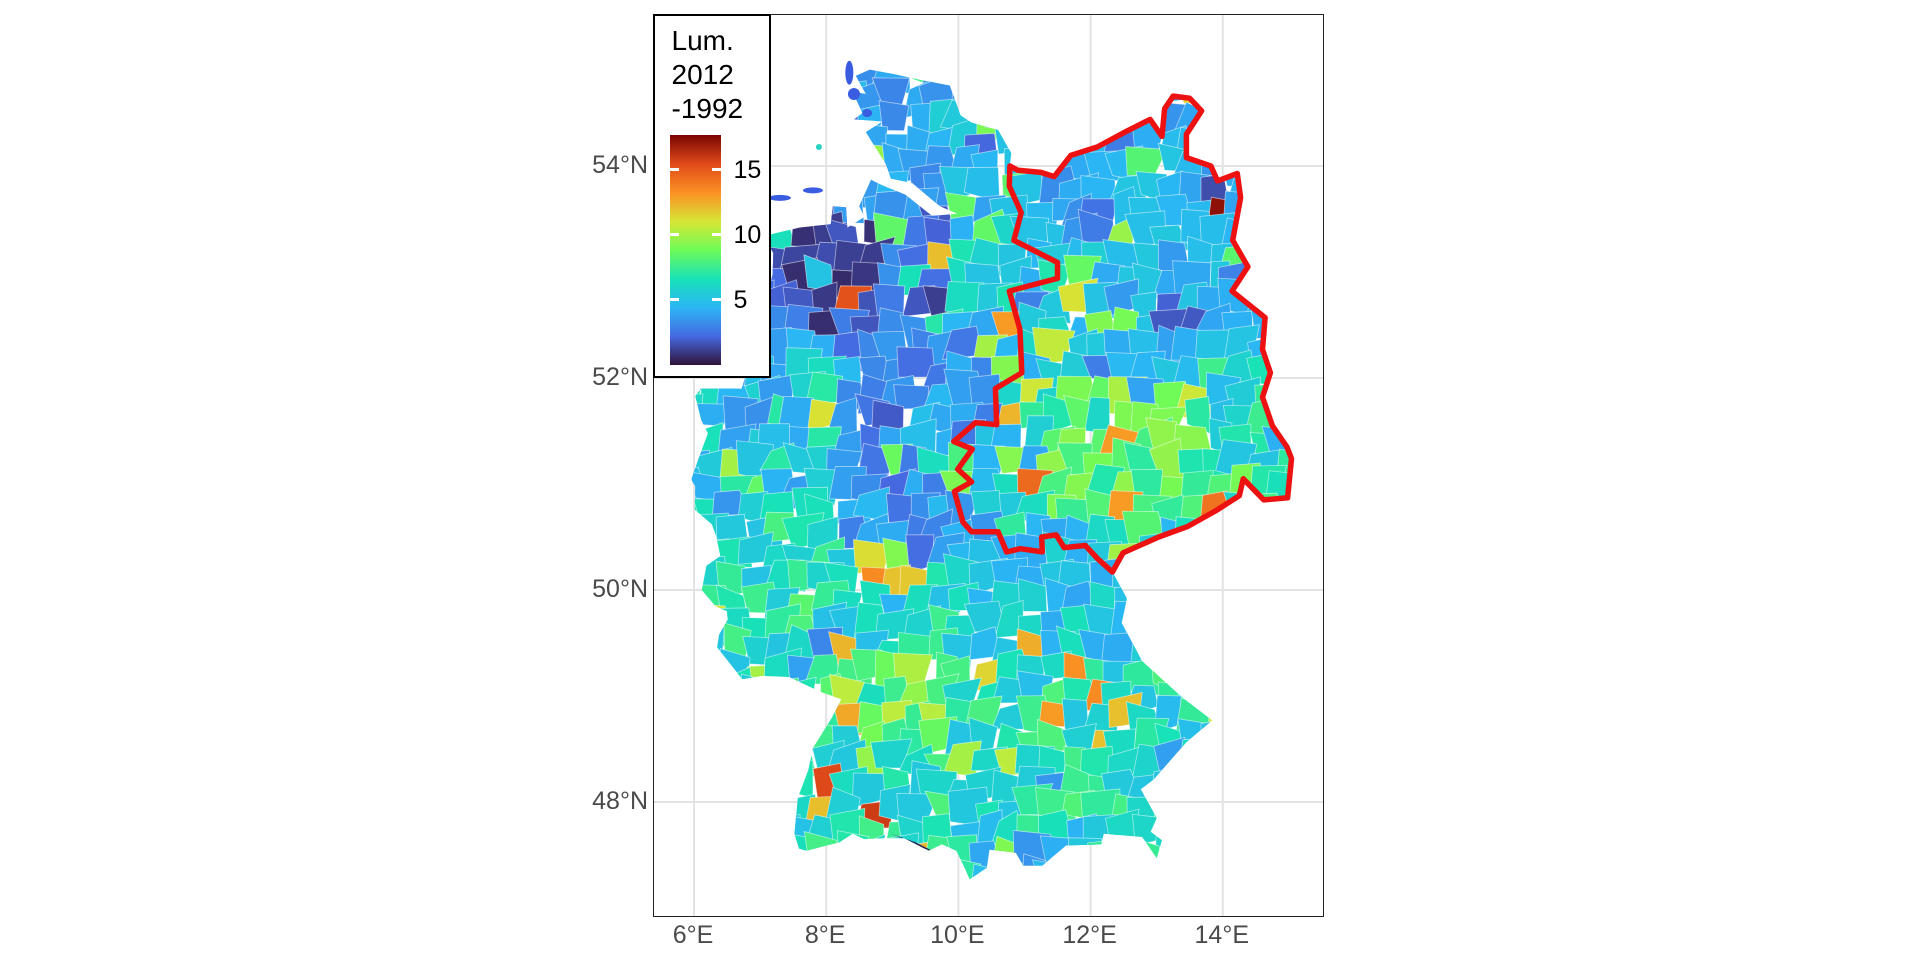 The width and height of the screenshot is (1920, 960). I want to click on island-helgoland, so click(818, 146).